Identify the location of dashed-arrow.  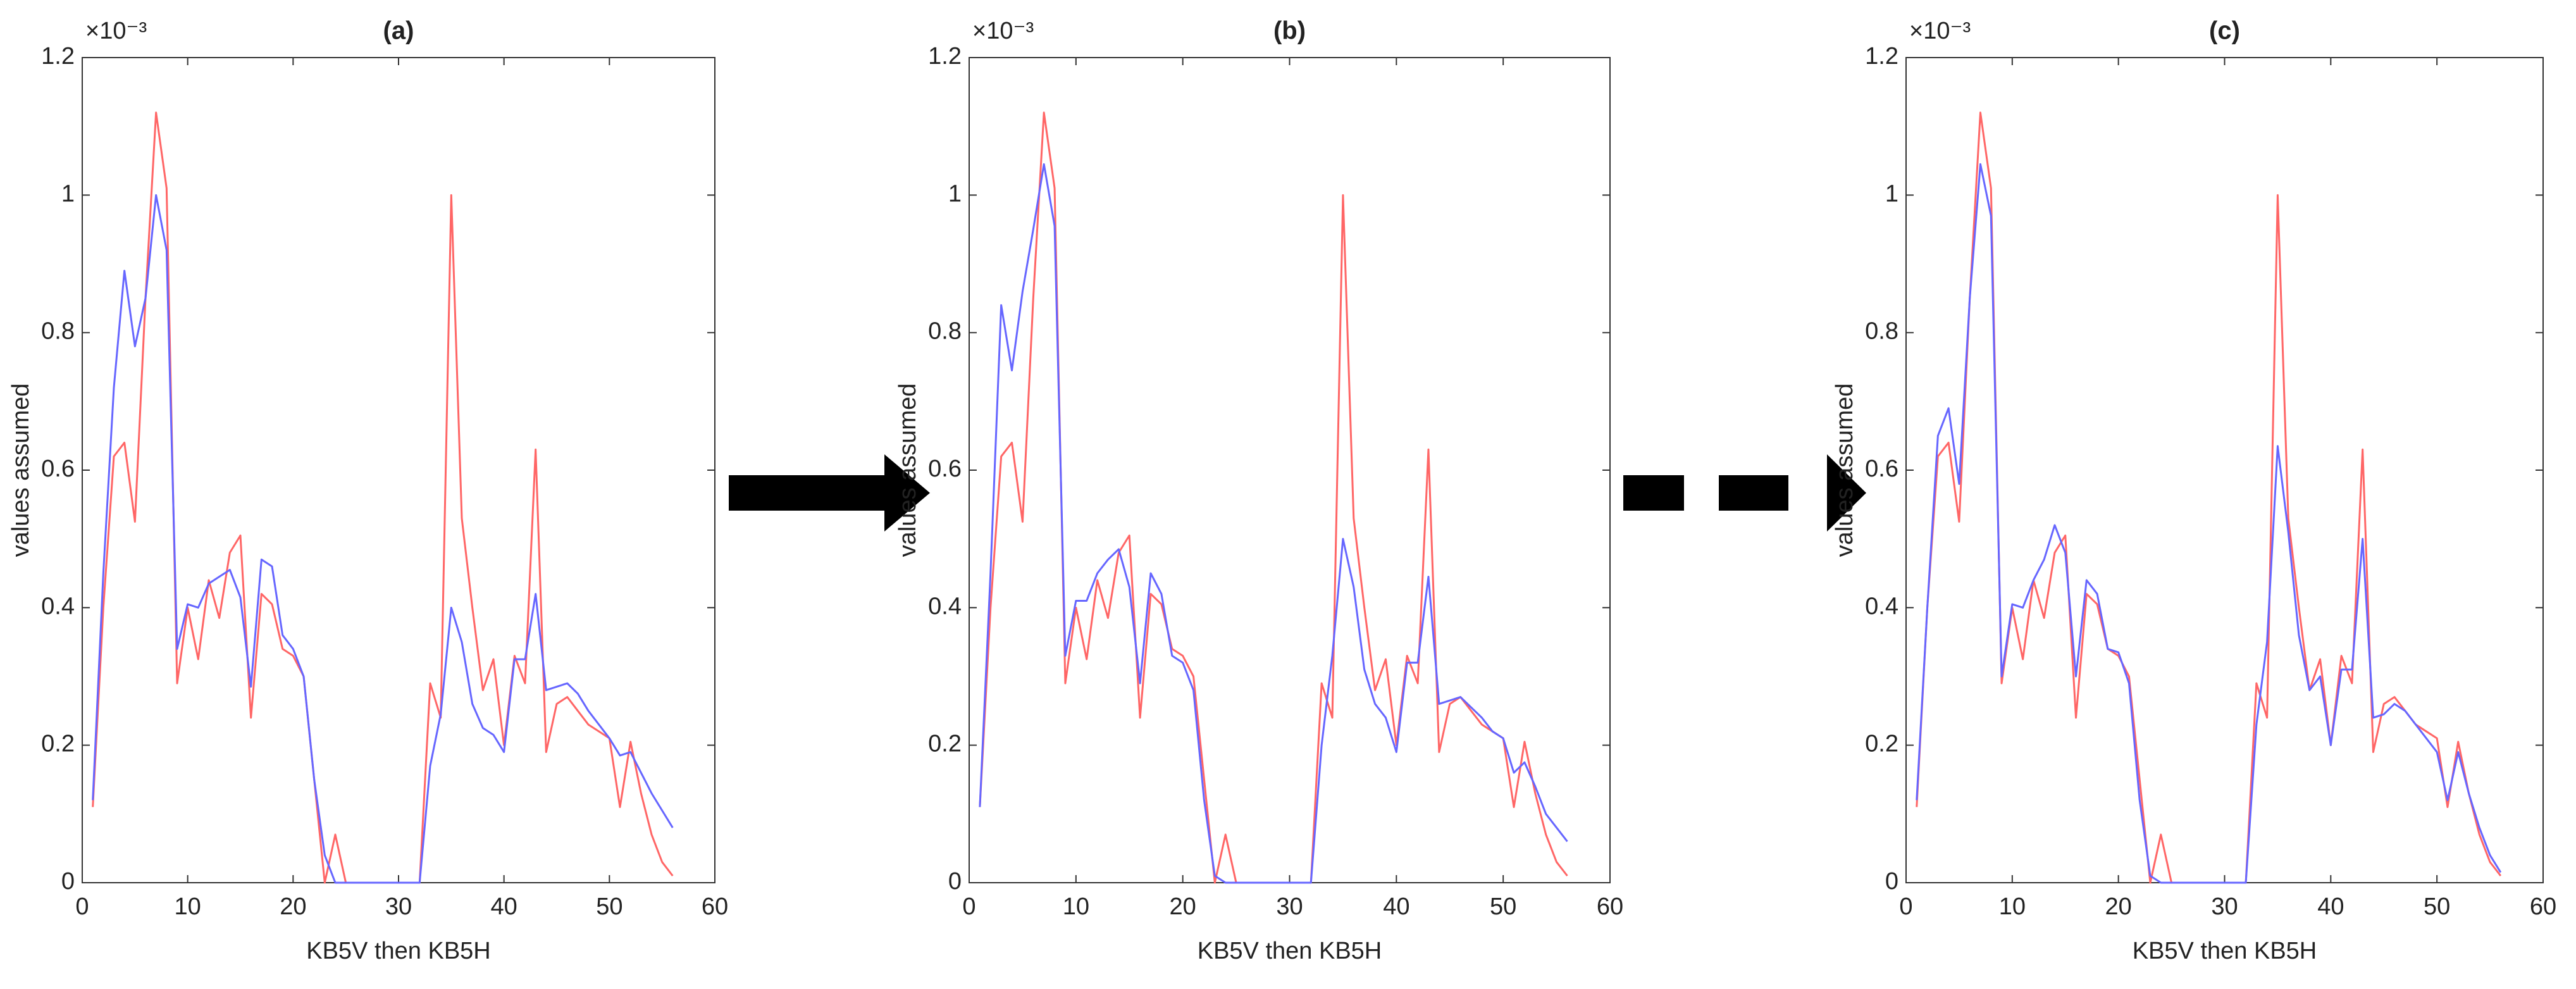
(1744, 493).